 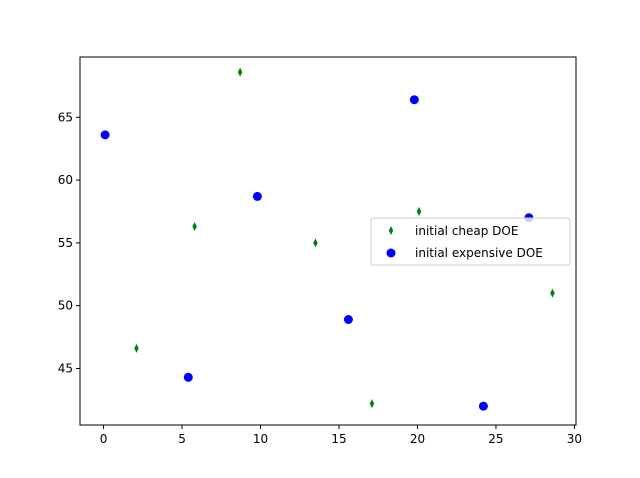 What do you see at coordinates (182, 439) in the screenshot?
I see `x-tick-label: 5` at bounding box center [182, 439].